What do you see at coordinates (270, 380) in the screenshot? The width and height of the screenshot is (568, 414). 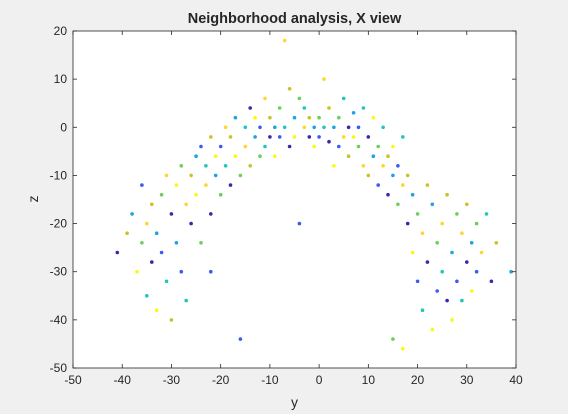 I see `x-tick-label: -10` at bounding box center [270, 380].